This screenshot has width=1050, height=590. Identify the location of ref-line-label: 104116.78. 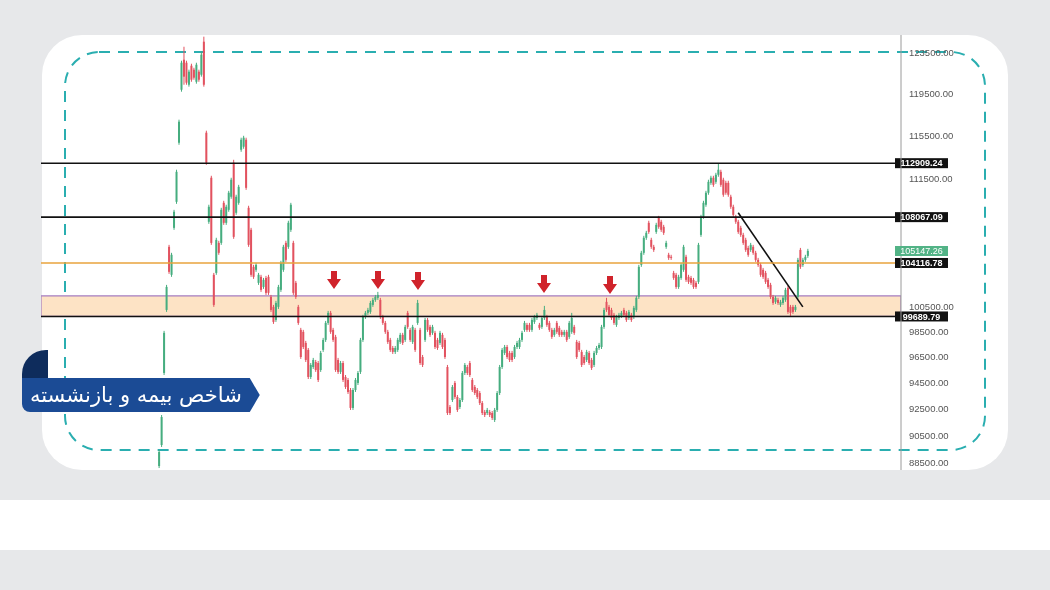
(921, 263).